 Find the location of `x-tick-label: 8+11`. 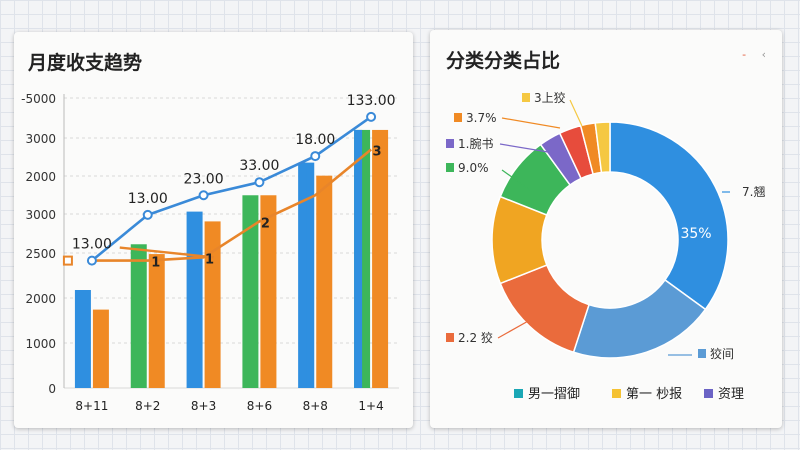

x-tick-label: 8+11 is located at coordinates (91, 406).